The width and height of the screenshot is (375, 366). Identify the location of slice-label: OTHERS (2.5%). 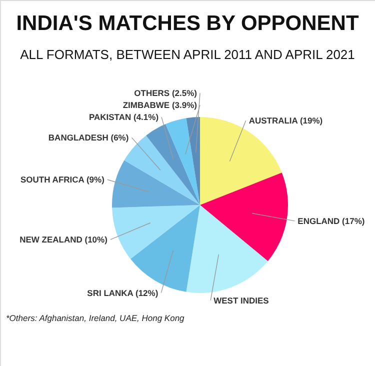
(166, 93).